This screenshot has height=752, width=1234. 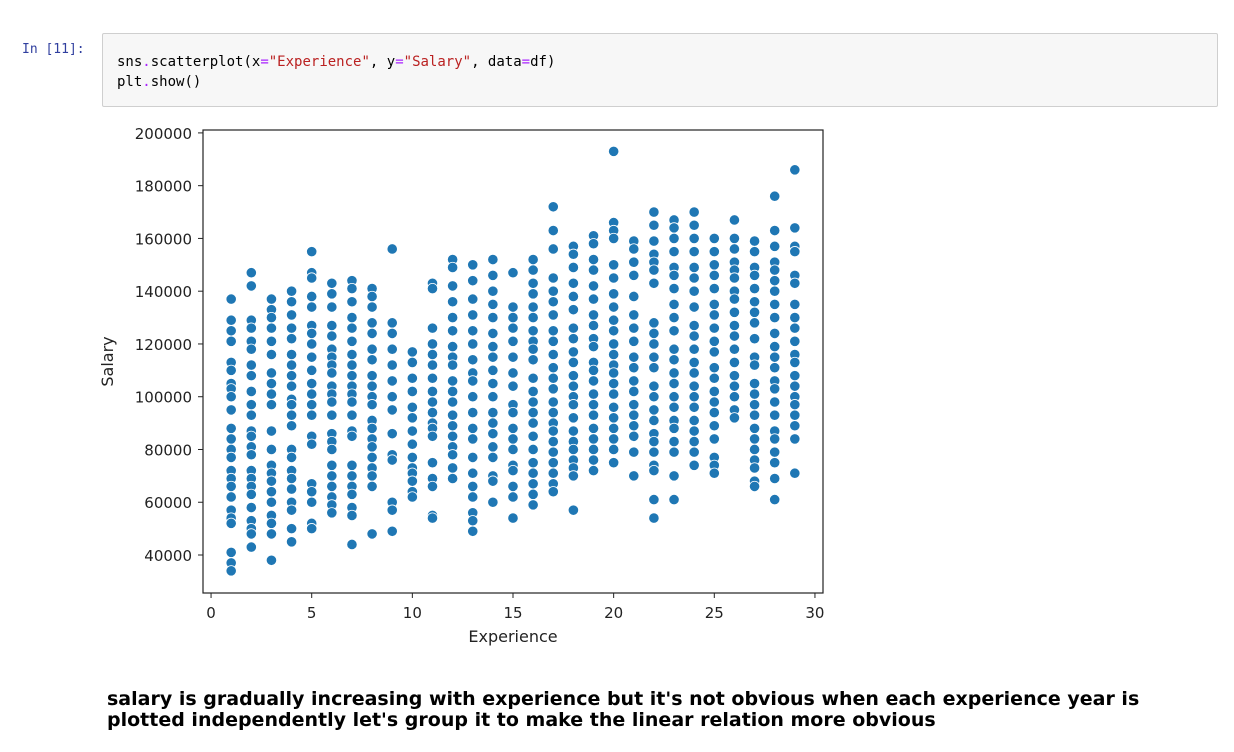 What do you see at coordinates (543, 62) in the screenshot?
I see `code-token: df)` at bounding box center [543, 62].